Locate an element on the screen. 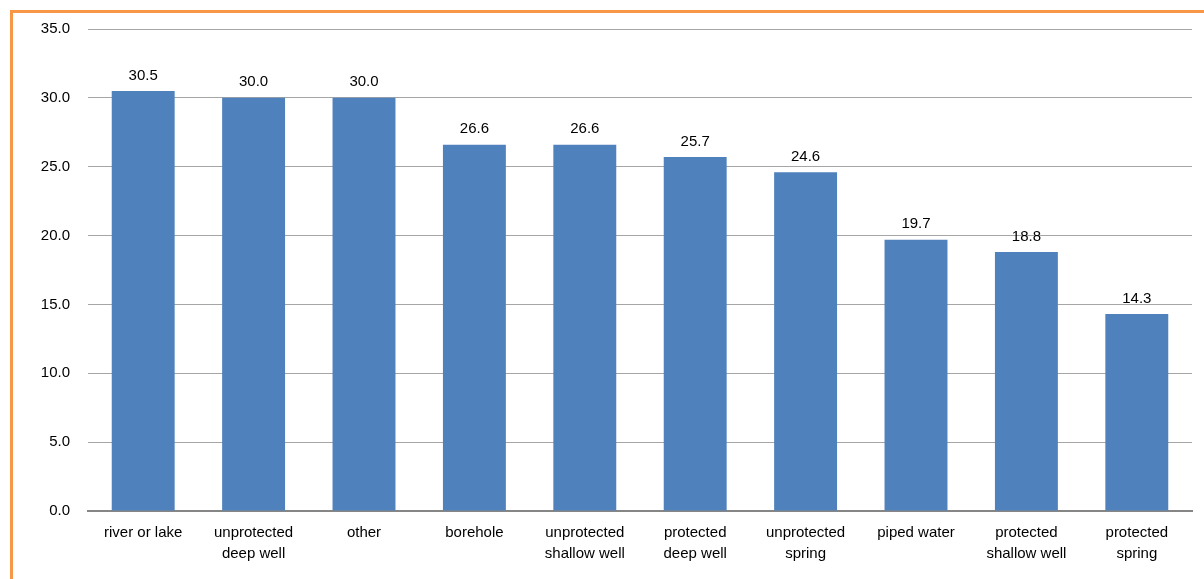  x-tick-label: unprotected shallow well is located at coordinates (584, 542).